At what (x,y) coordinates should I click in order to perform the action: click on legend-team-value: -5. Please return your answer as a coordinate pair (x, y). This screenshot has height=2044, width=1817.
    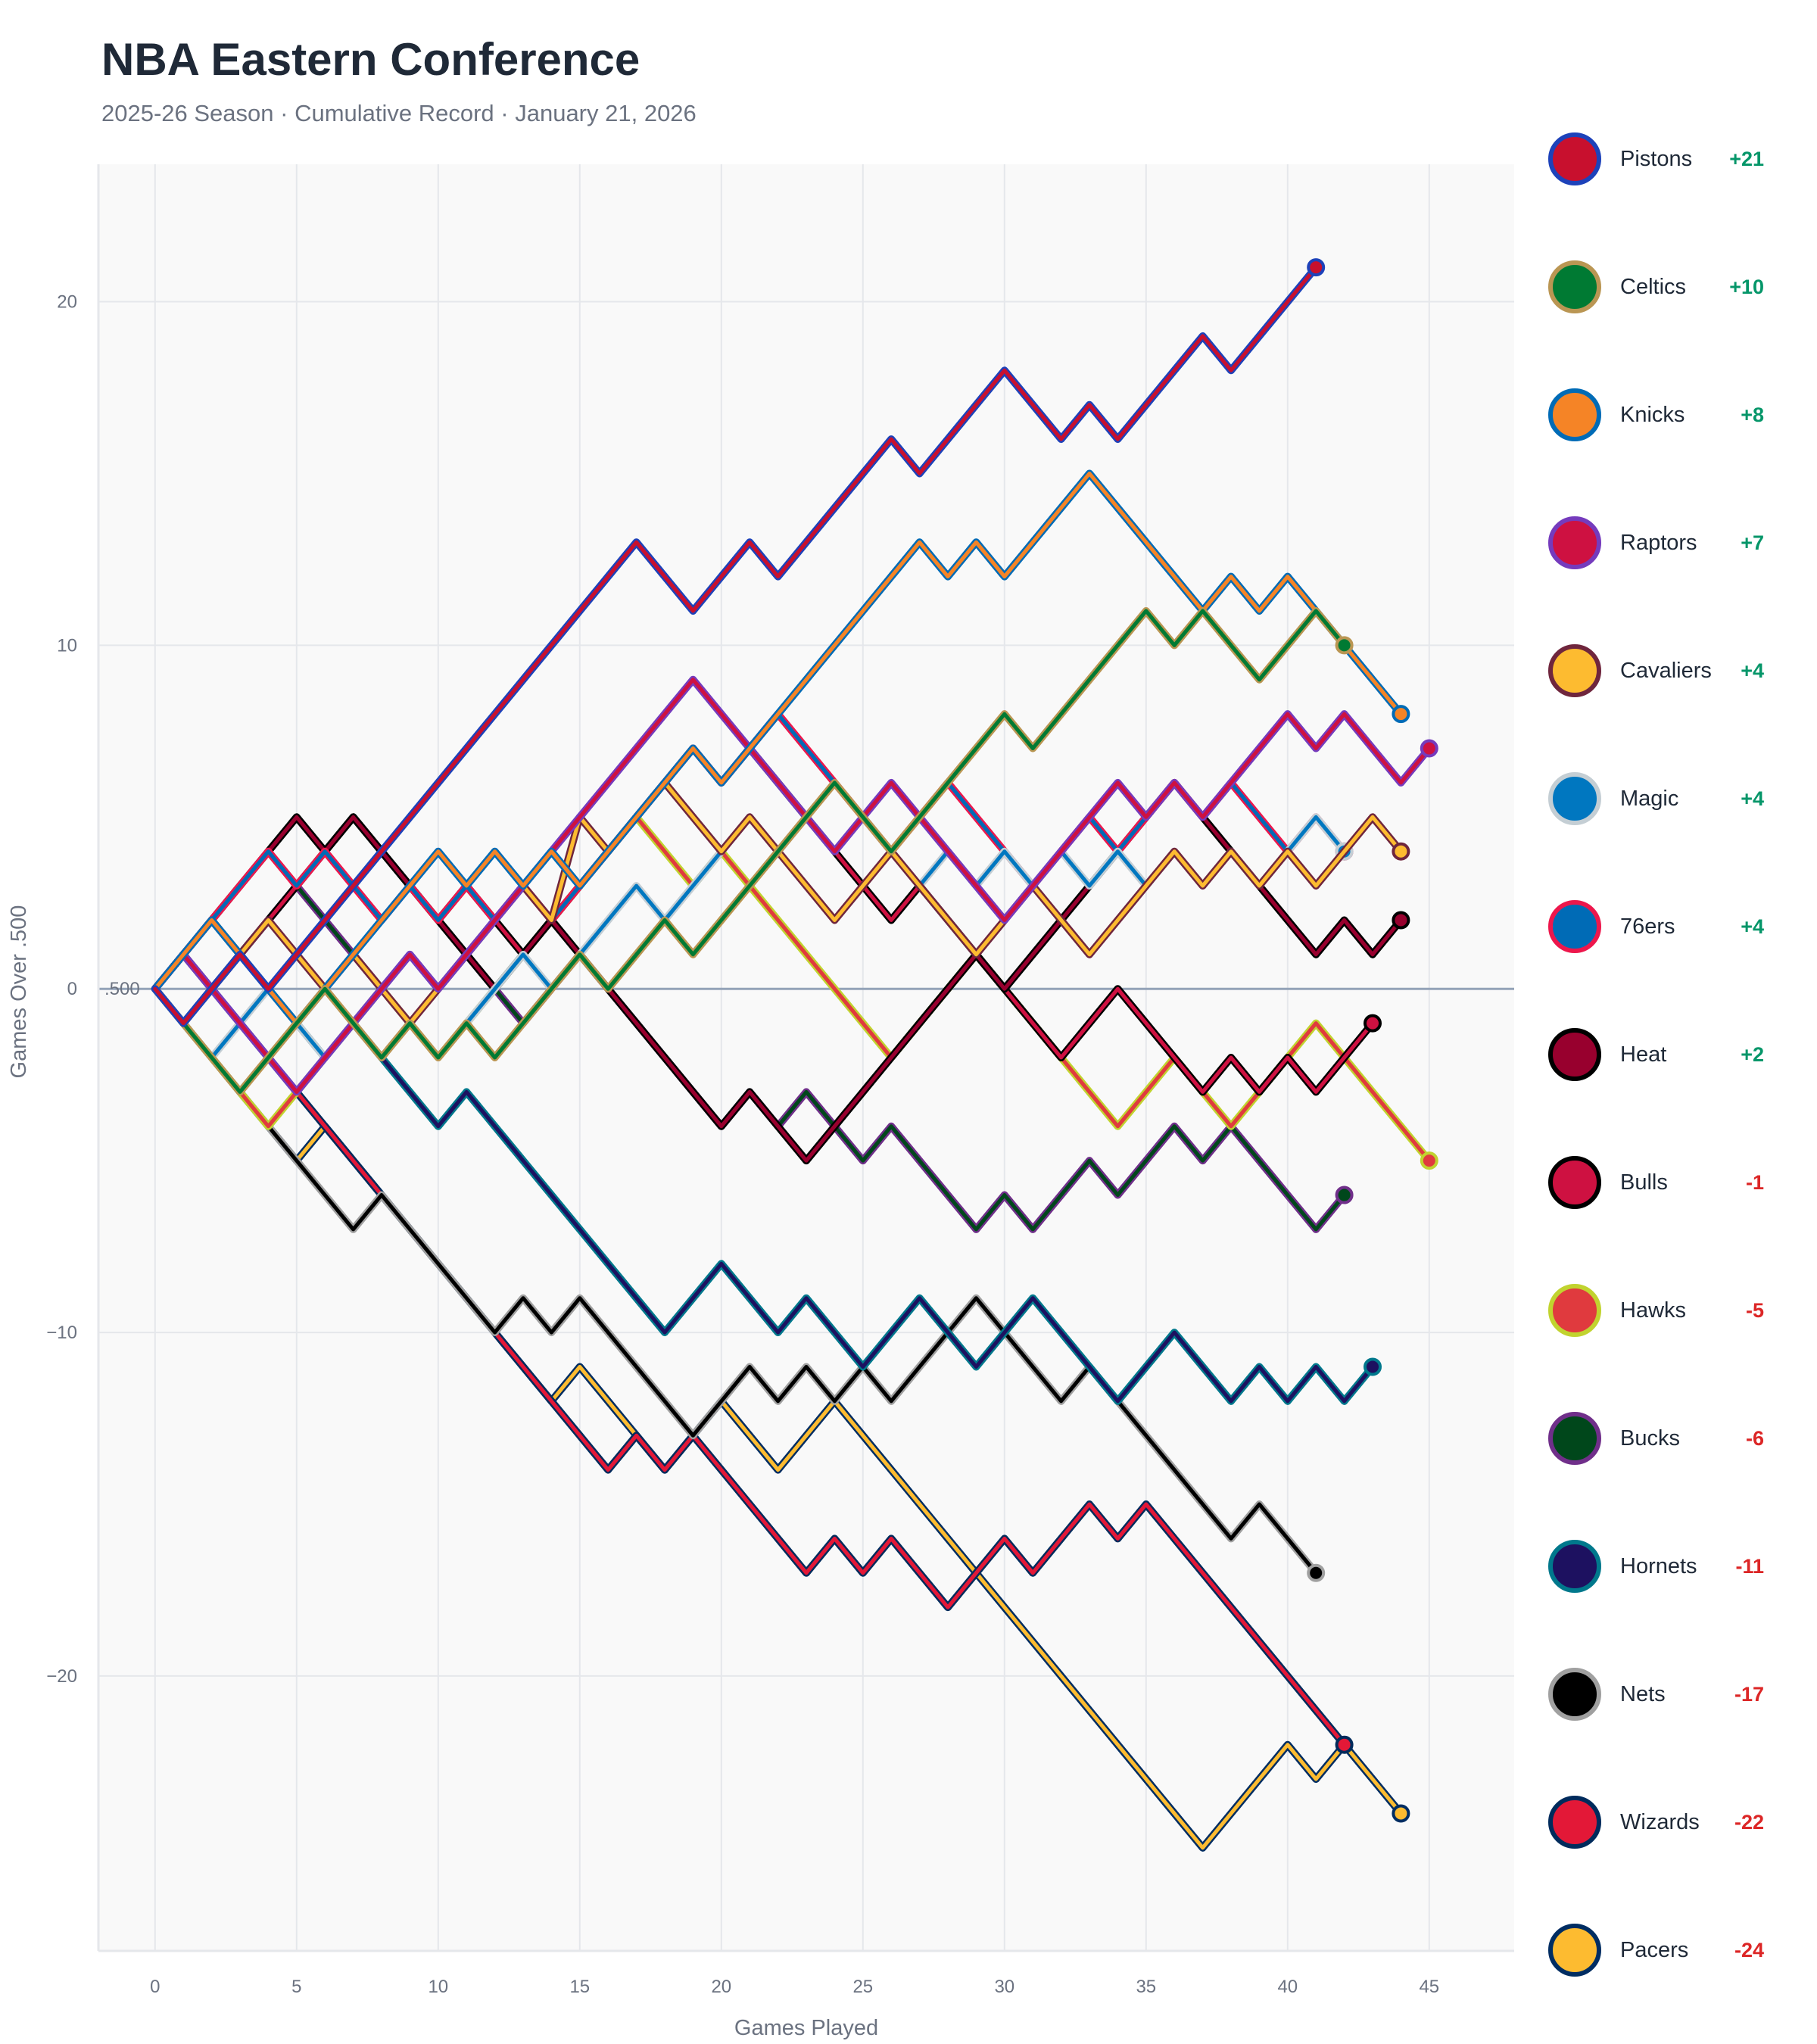
    Looking at the image, I should click on (1754, 1310).